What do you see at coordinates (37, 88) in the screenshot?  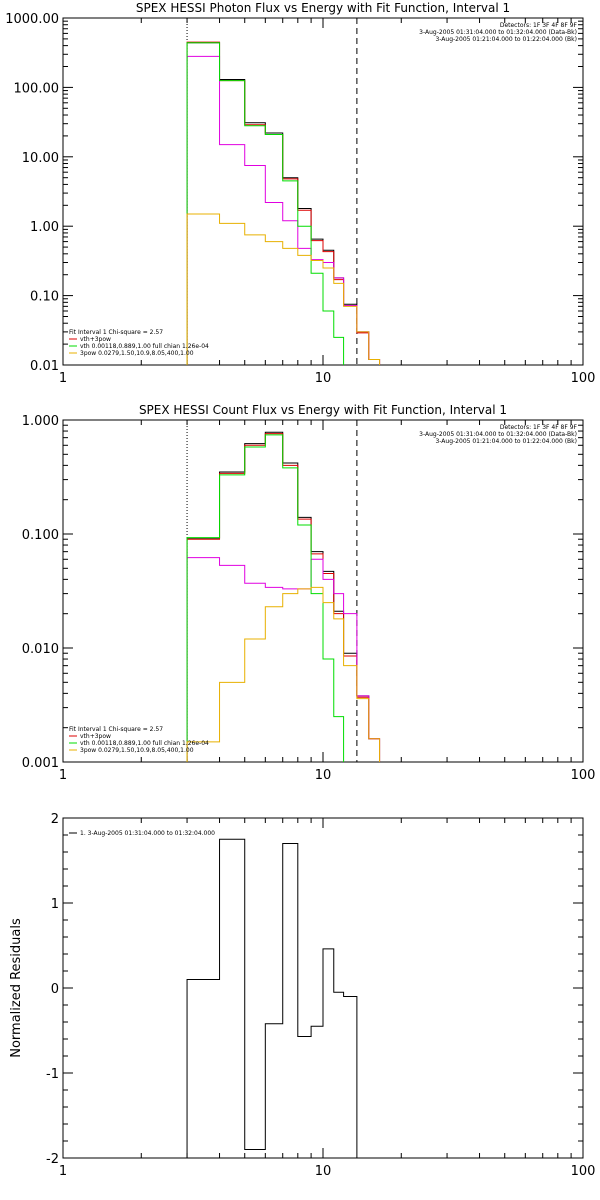 I see `y-tick-label: 100.00` at bounding box center [37, 88].